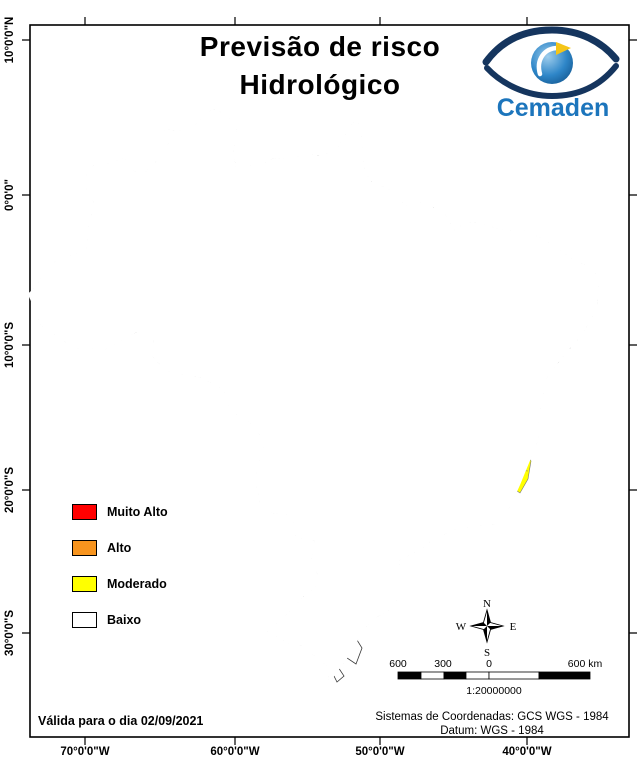  I want to click on risk-legend: Muito Alto Alto Moderado Baixo, so click(120, 575).